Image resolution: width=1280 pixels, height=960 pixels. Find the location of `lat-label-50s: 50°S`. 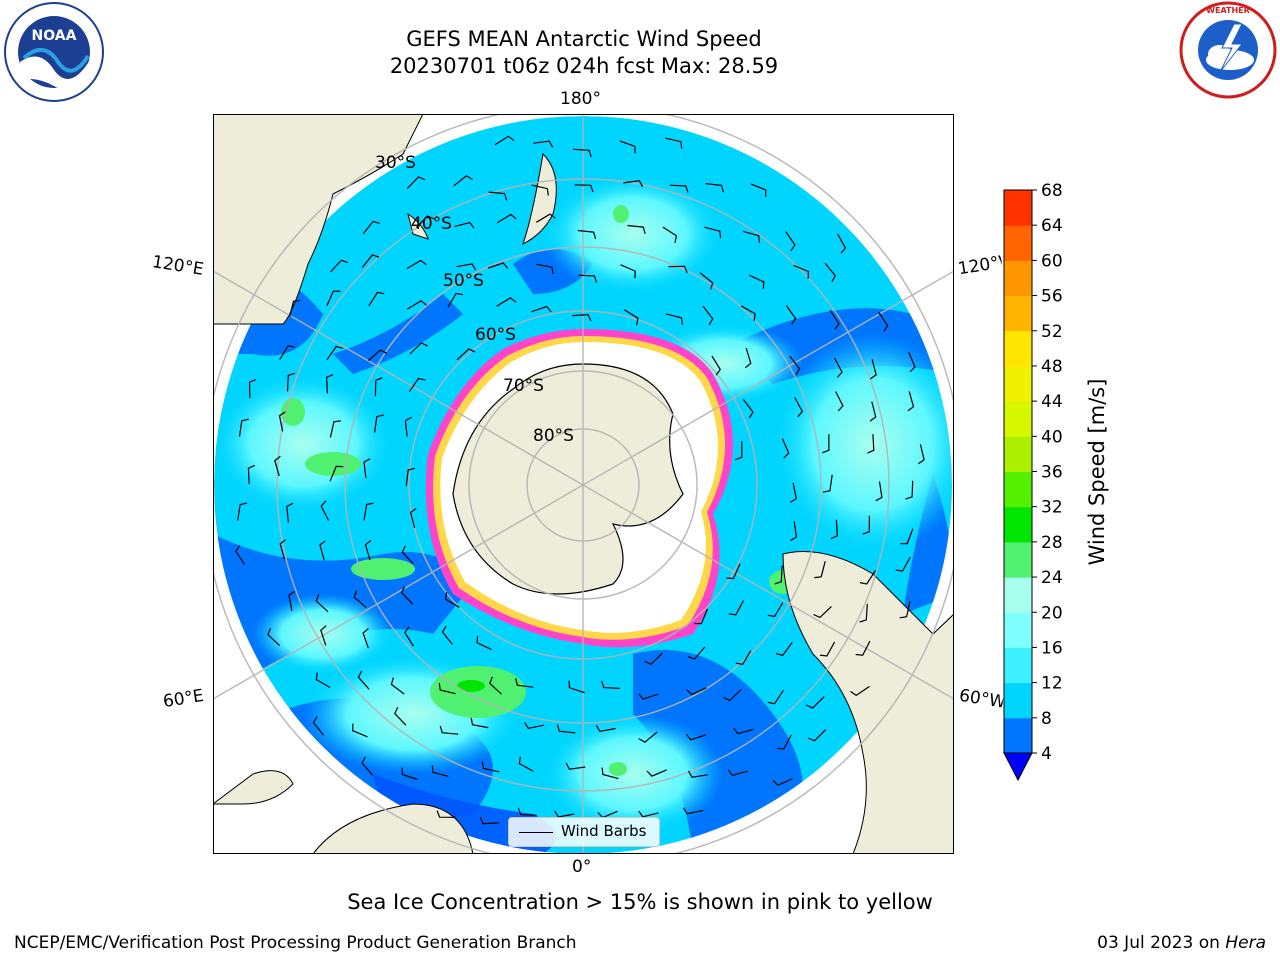

lat-label-50s: 50°S is located at coordinates (463, 281).